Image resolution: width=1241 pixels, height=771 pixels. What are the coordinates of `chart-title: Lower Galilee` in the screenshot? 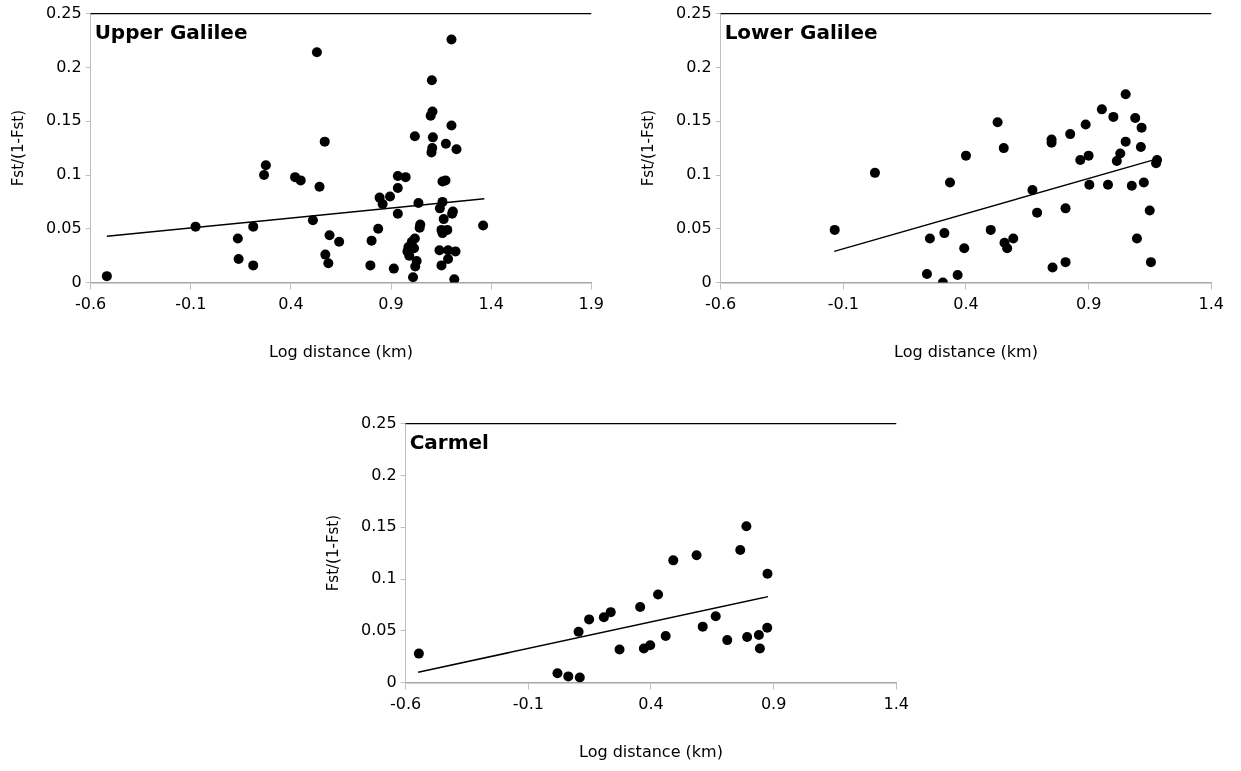 It's located at (801, 31).